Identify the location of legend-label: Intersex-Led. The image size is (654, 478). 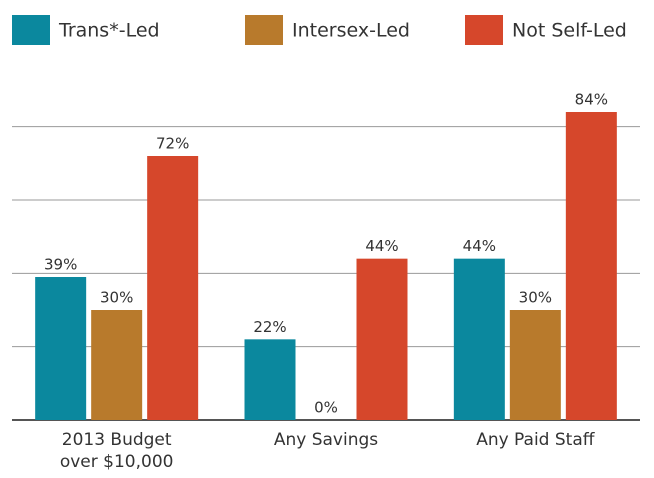
(351, 31).